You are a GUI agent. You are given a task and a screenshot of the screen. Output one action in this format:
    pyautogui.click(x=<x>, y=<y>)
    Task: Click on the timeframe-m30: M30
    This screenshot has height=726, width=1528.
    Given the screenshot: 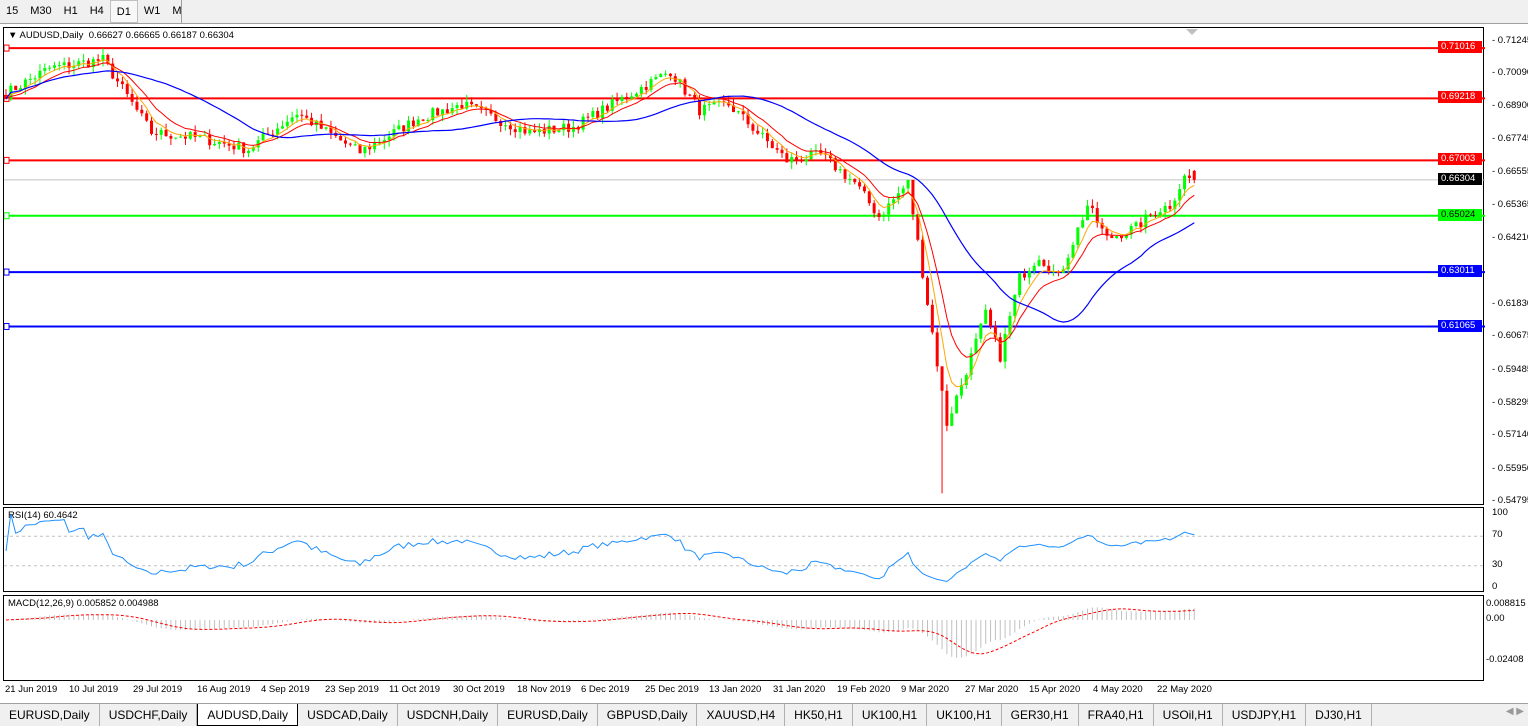 What is the action you would take?
    pyautogui.click(x=41, y=11)
    